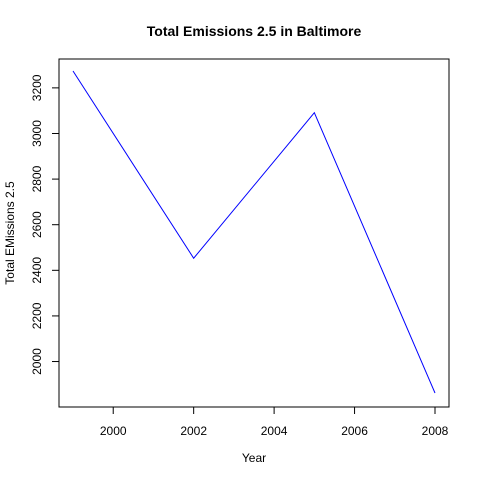 This screenshot has width=480, height=480. I want to click on x-axis: 2000 2002 2004 2006 2008, so click(274, 422).